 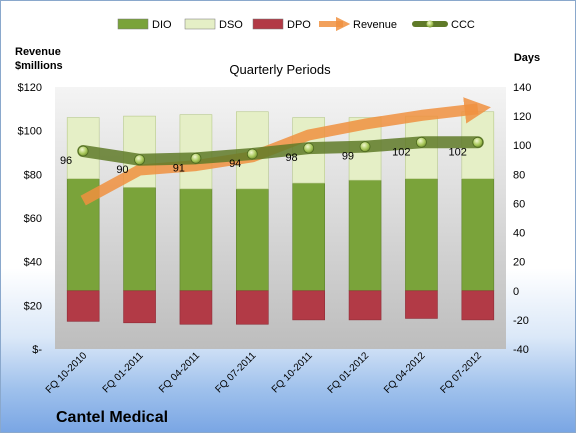 I want to click on left-tick-label: $-, so click(x=37, y=350).